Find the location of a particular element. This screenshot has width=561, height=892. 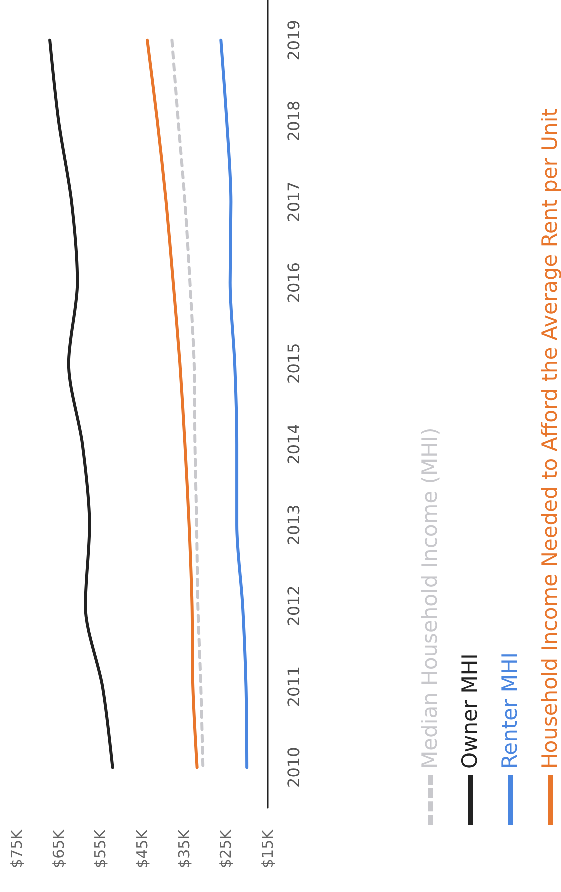

text: Renter MHI is located at coordinates (510, 710).